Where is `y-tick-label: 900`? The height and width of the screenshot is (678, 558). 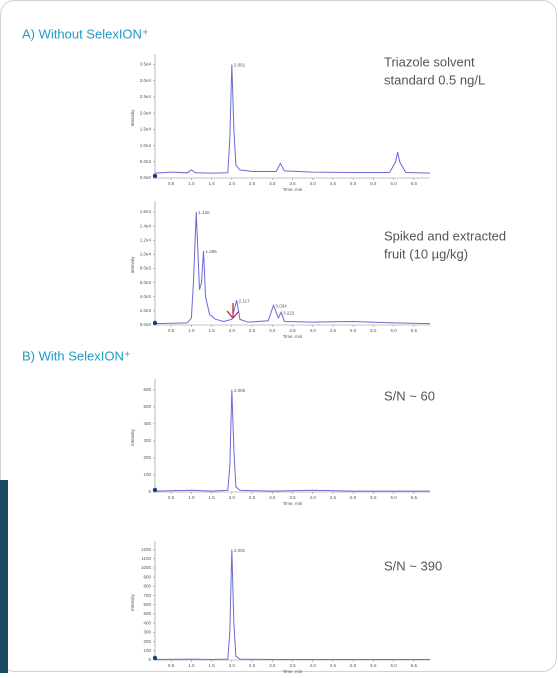
y-tick-label: 900 is located at coordinates (147, 576).